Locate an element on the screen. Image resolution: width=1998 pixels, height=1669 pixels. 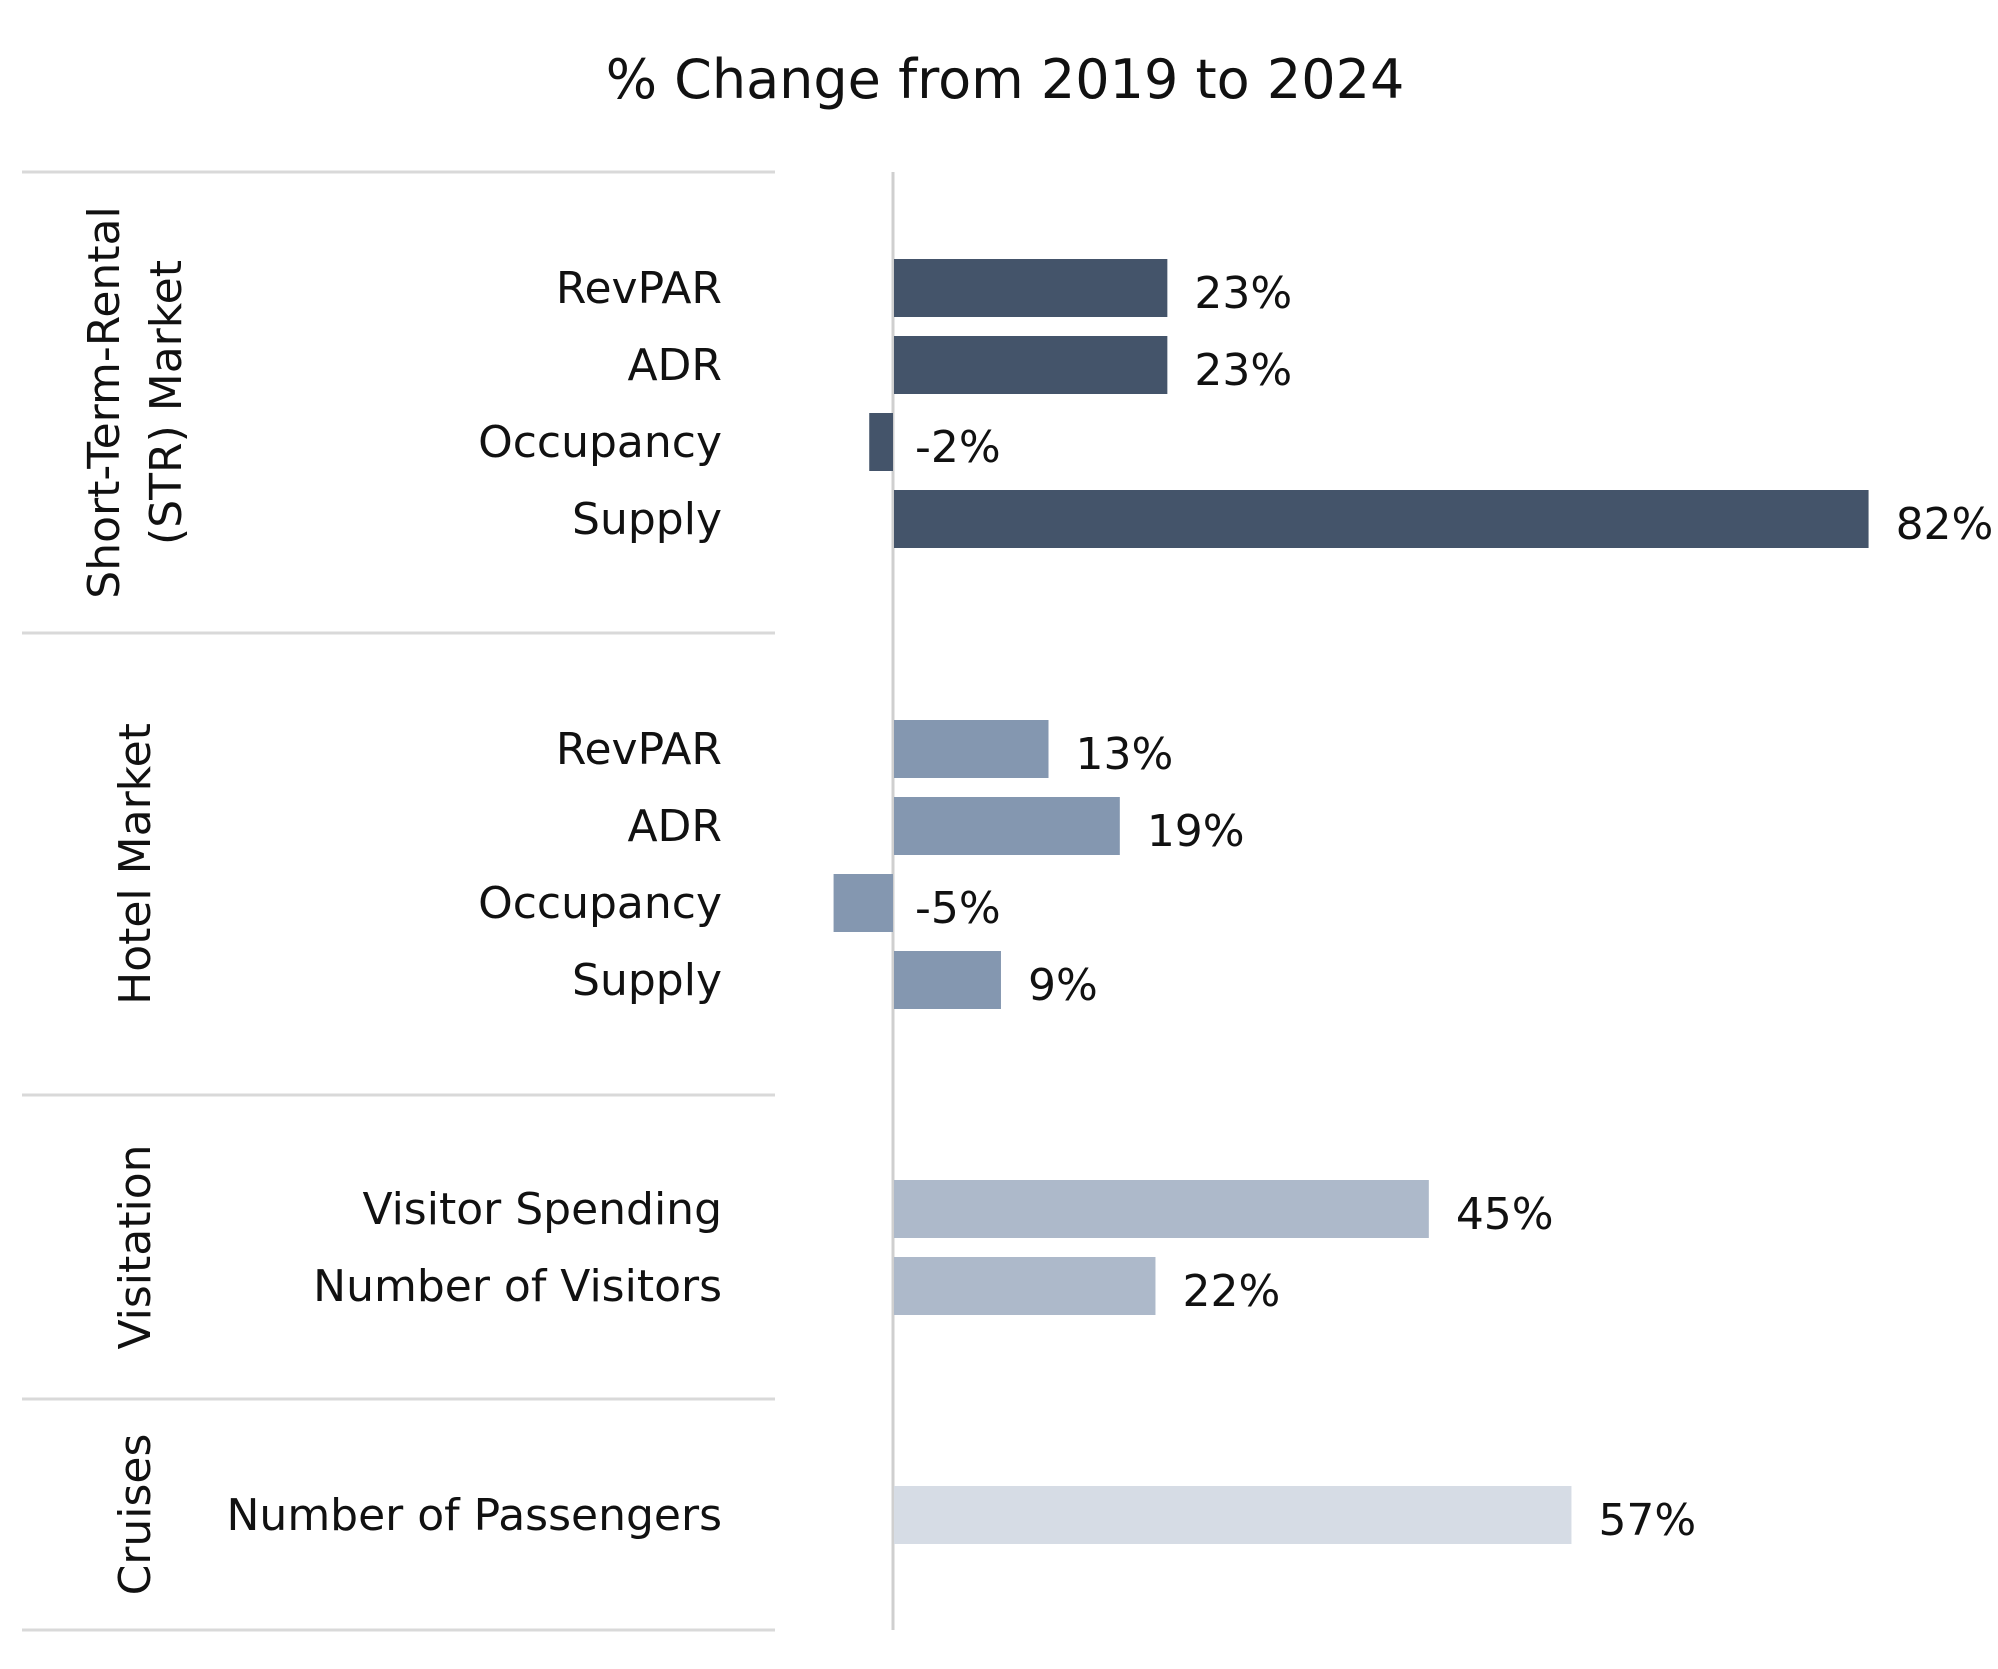
category-label: Number of Passengers is located at coordinates (474, 1515).